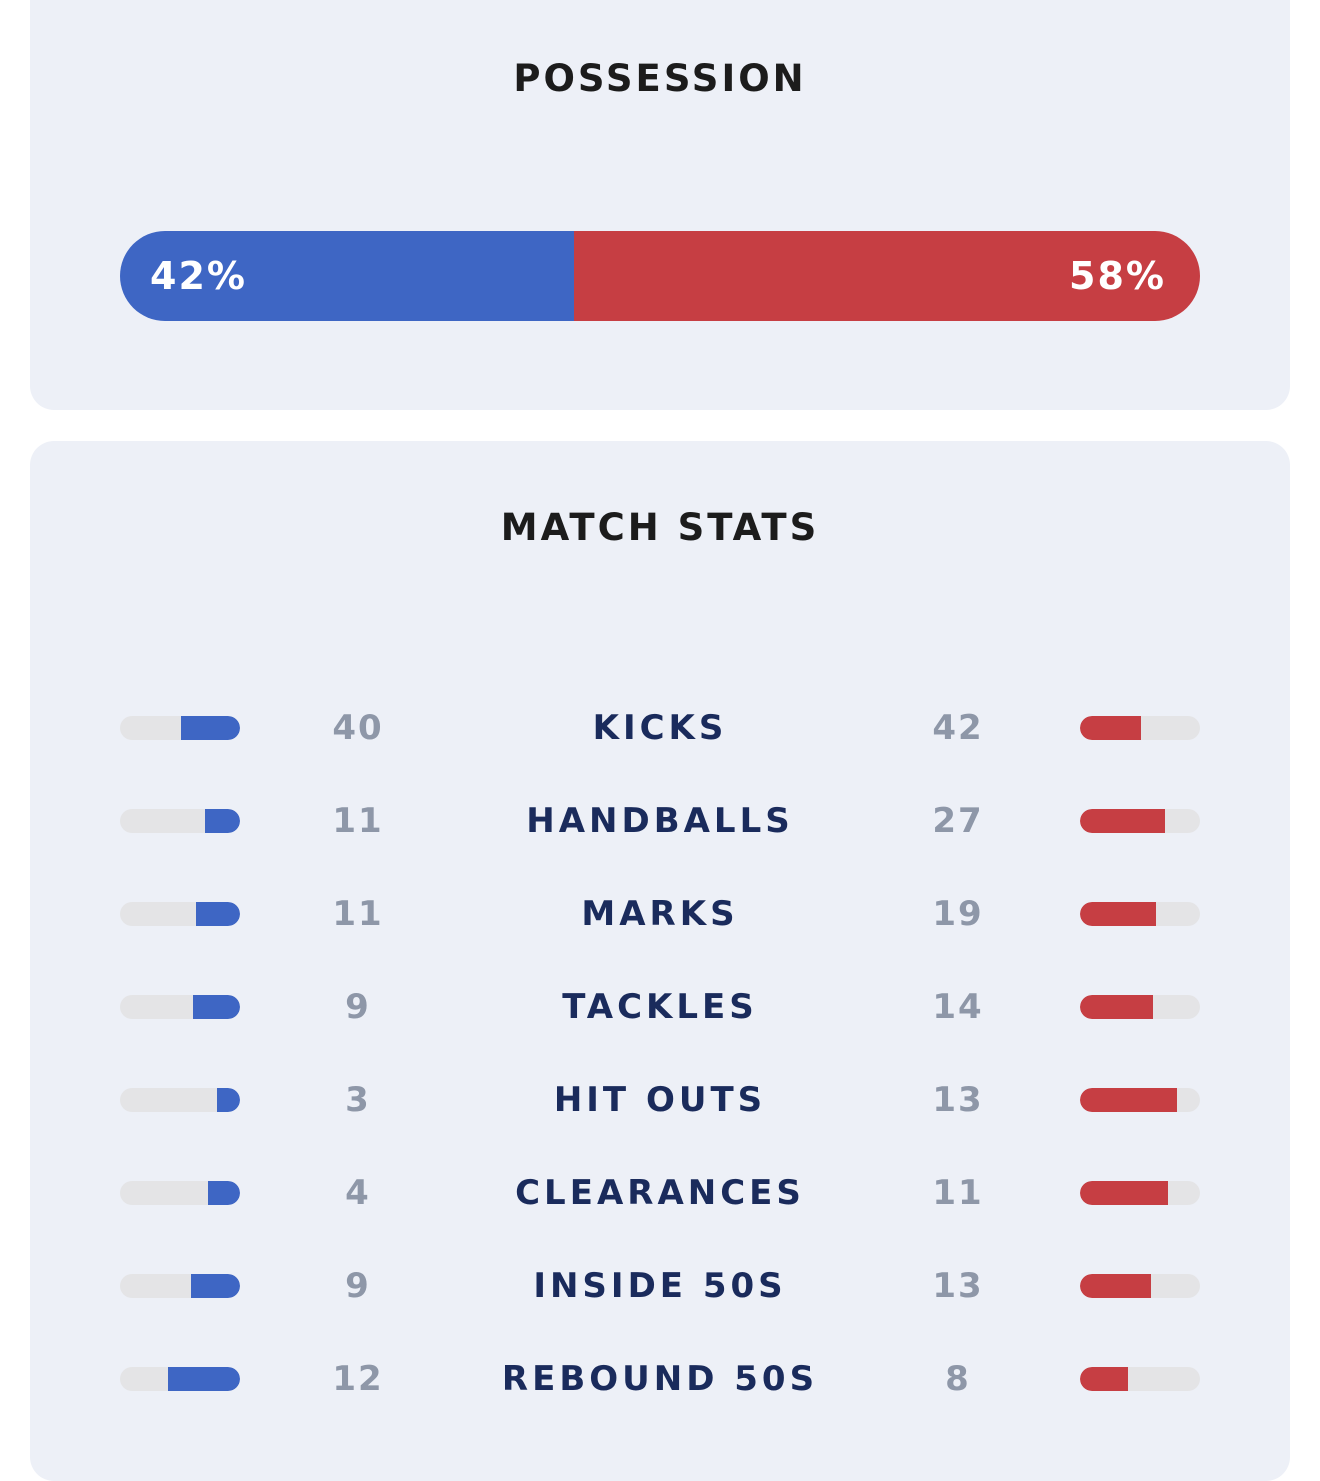 The image size is (1320, 1481). What do you see at coordinates (660, 527) in the screenshot?
I see `match-stats-title: MATCH STATS` at bounding box center [660, 527].